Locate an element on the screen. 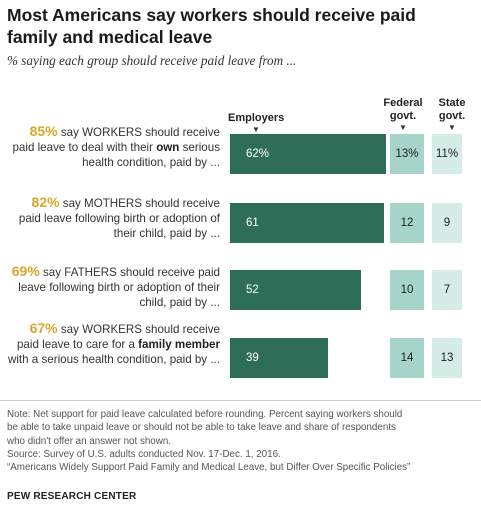 The width and height of the screenshot is (481, 530). column-header-state: State govt. ▼ is located at coordinates (452, 114).